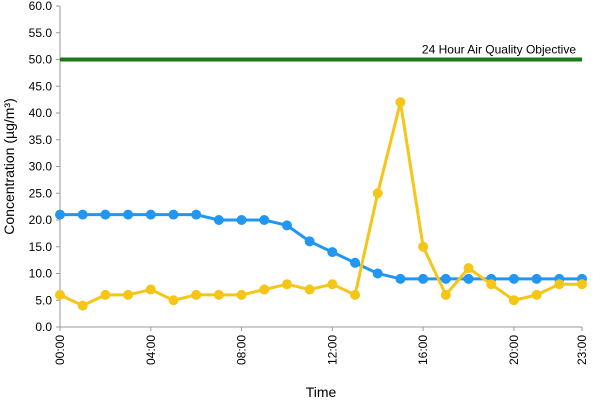 The image size is (600, 400). I want to click on objective-label: 24 Hour Air Quality Objective, so click(499, 50).